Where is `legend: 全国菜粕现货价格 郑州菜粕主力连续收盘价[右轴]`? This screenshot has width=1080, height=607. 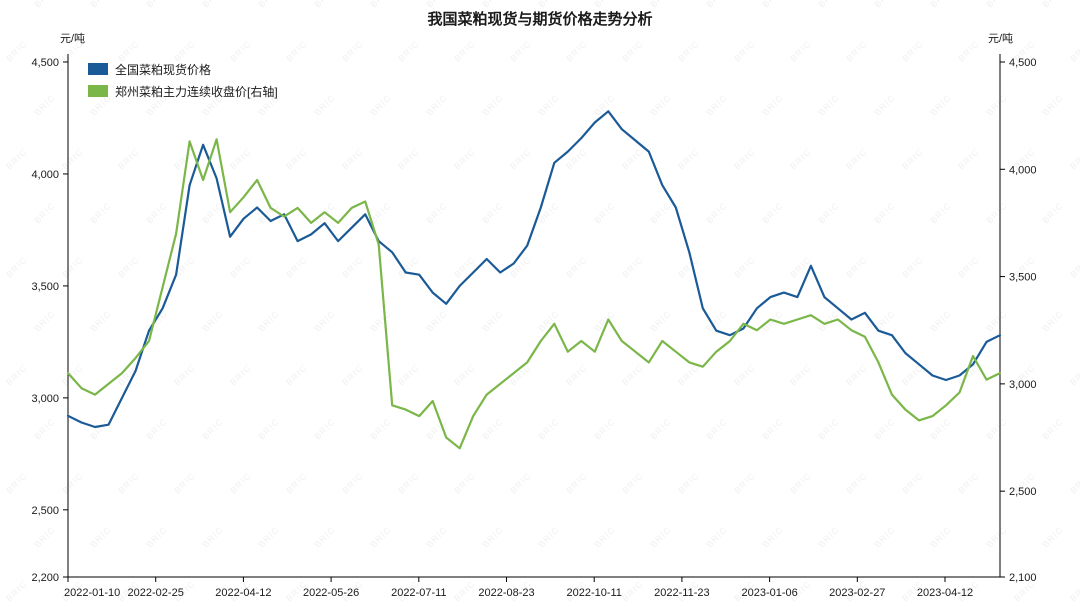 legend: 全国菜粕现货价格 郑州菜粕主力连续收盘价[右轴] is located at coordinates (183, 80).